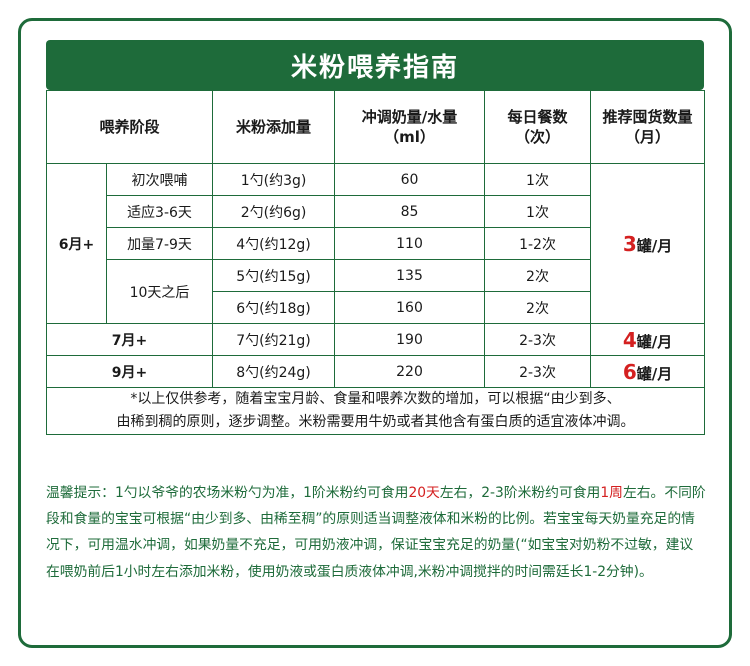 This screenshot has width=750, height=666. What do you see at coordinates (410, 307) in the screenshot?
I see `water-value: 160` at bounding box center [410, 307].